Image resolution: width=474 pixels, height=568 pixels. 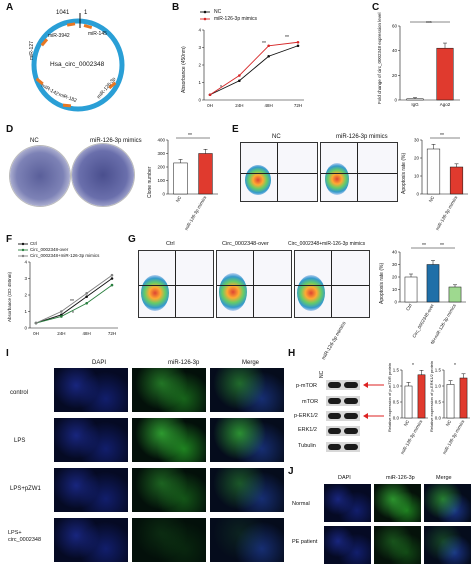 I want to click on chart-h2-bar, so click(x=450, y=401).